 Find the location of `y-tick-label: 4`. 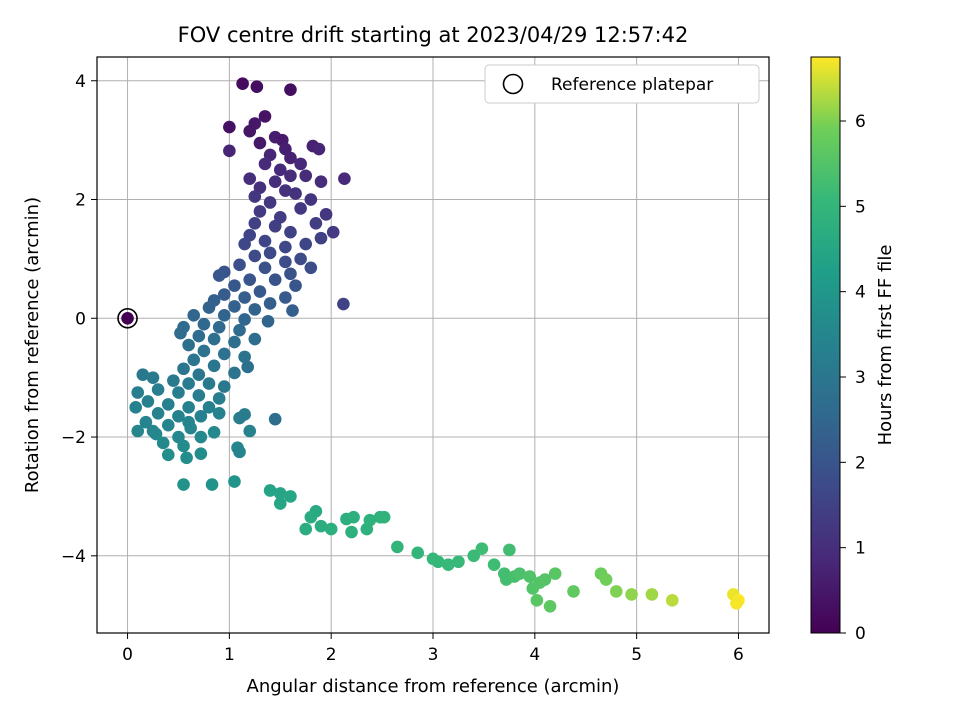

y-tick-label: 4 is located at coordinates (80, 82).